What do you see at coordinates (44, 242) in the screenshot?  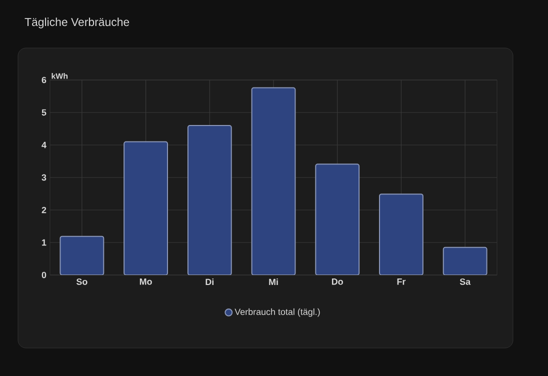 I see `y-tick-label: 1` at bounding box center [44, 242].